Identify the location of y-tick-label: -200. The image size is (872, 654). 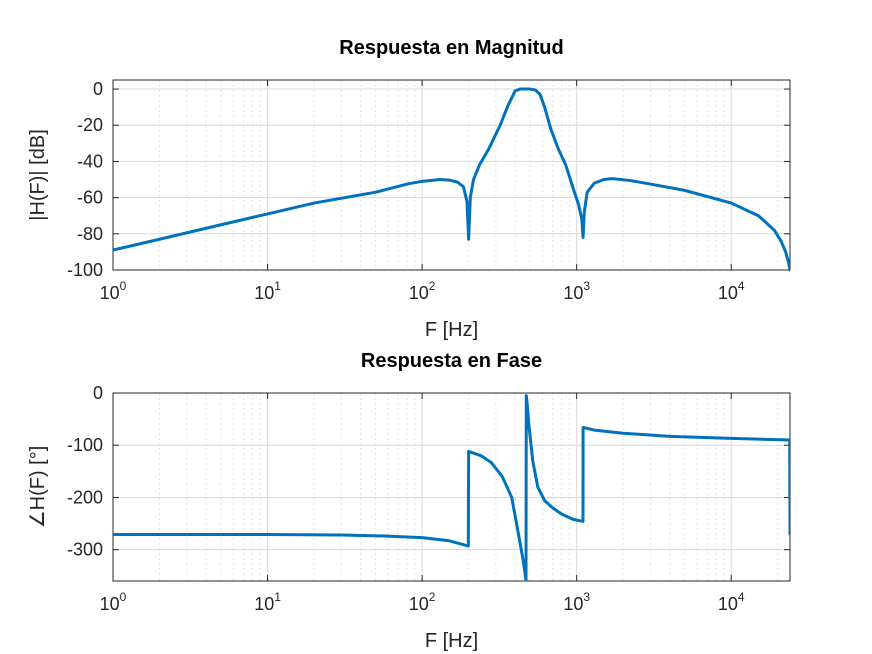
(85, 497).